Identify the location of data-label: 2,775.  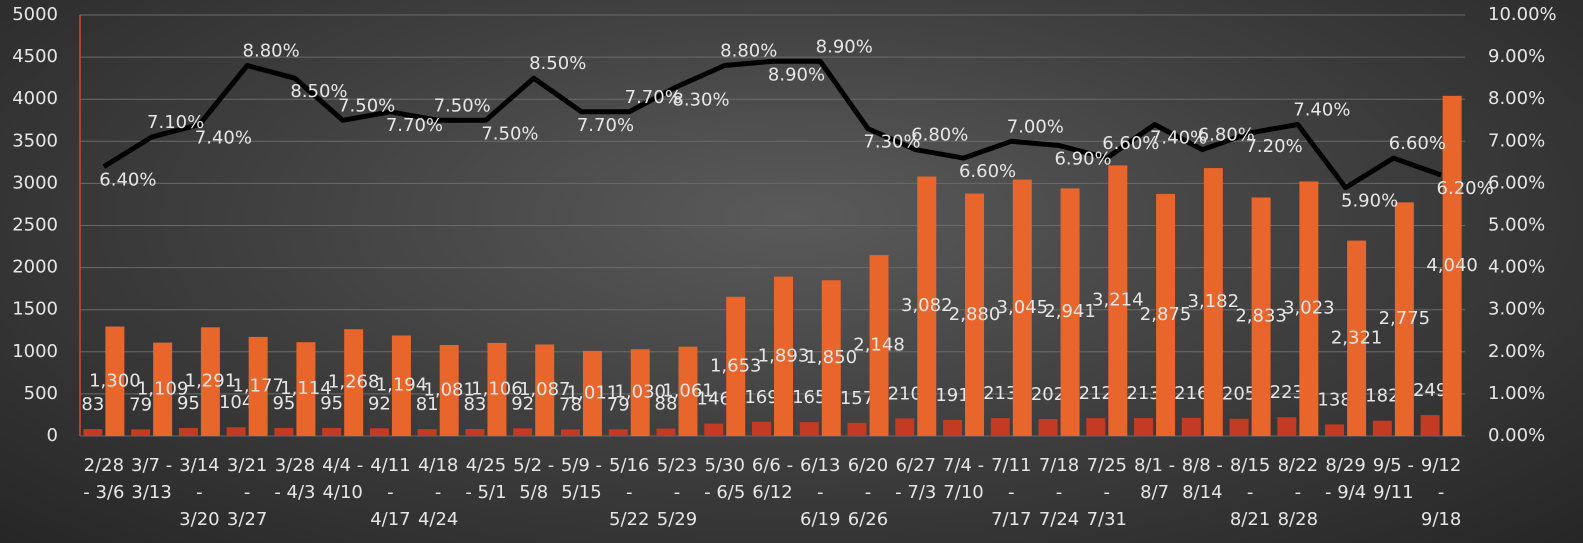
(1405, 318).